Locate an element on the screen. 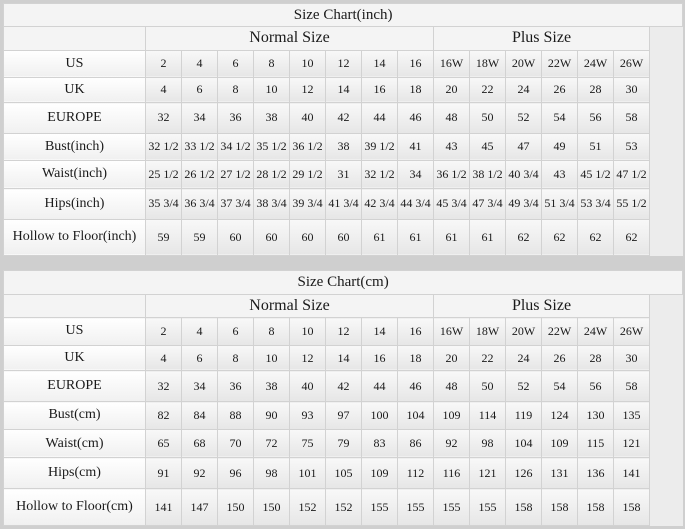  size-value-cell: 33 1/2 is located at coordinates (199, 146).